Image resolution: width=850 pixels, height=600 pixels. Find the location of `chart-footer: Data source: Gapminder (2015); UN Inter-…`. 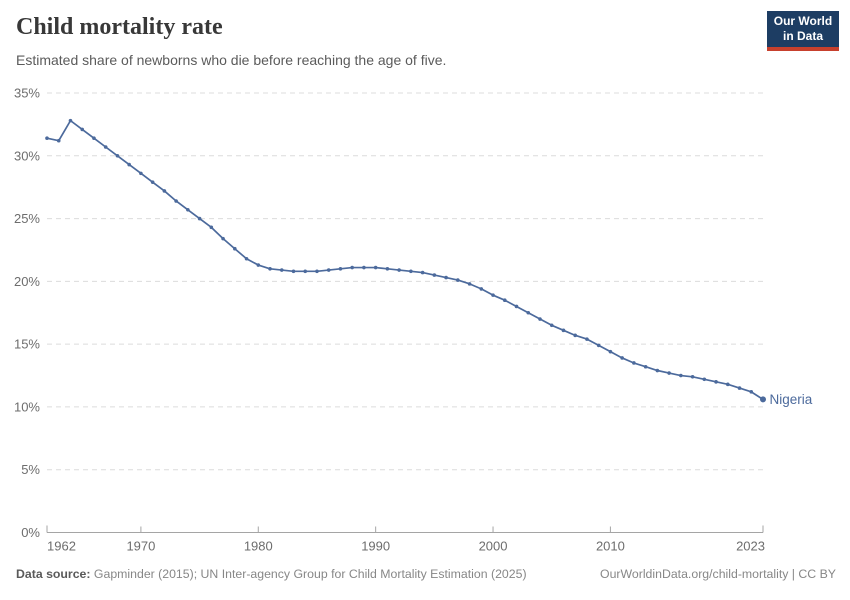

chart-footer: Data source: Gapminder (2015); UN Inter-… is located at coordinates (426, 574).